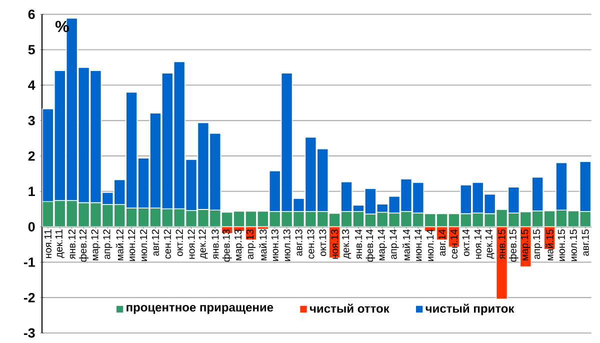 This screenshot has width=600, height=343. Describe the element at coordinates (573, 245) in the screenshot. I see `x-tick-label: июл.15` at that location.